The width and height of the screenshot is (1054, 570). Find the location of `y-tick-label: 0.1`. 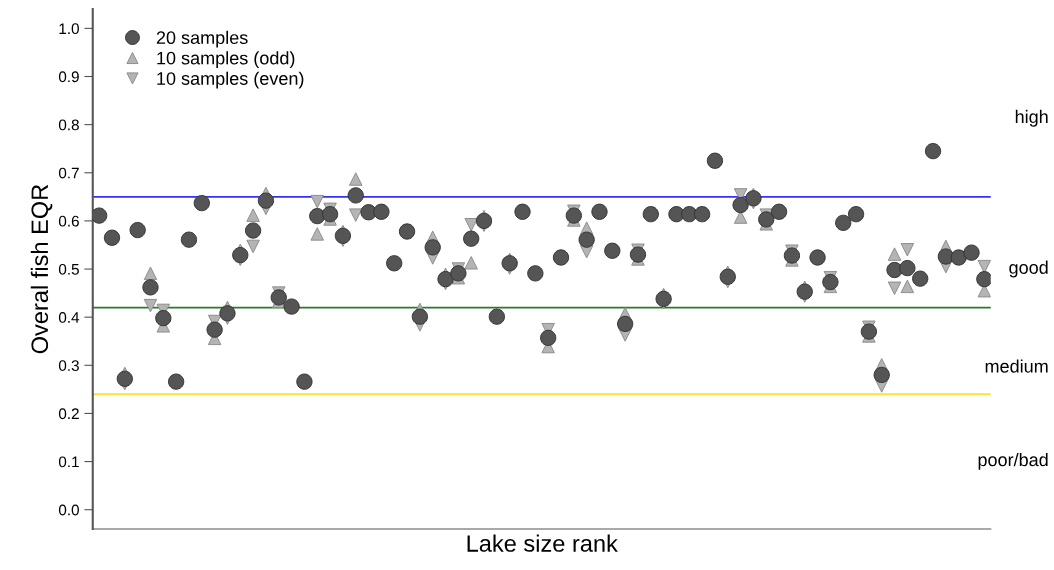

y-tick-label: 0.1 is located at coordinates (68, 462).